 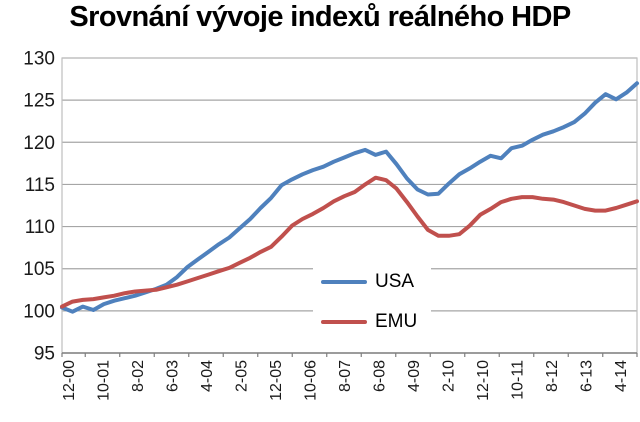 I want to click on x-tick-label: 2-05, so click(x=242, y=376).